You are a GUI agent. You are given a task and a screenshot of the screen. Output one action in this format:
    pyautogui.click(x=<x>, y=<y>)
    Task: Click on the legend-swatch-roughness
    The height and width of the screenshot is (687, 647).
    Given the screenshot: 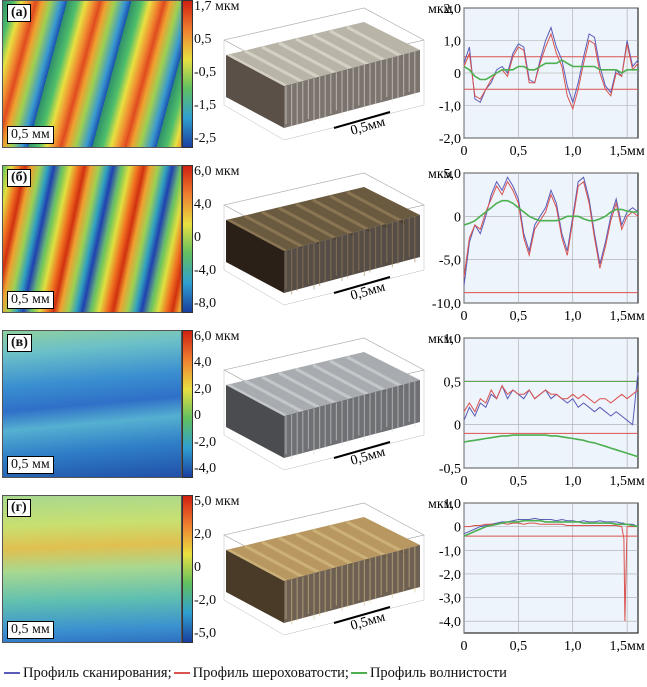 What is the action you would take?
    pyautogui.click(x=181, y=673)
    